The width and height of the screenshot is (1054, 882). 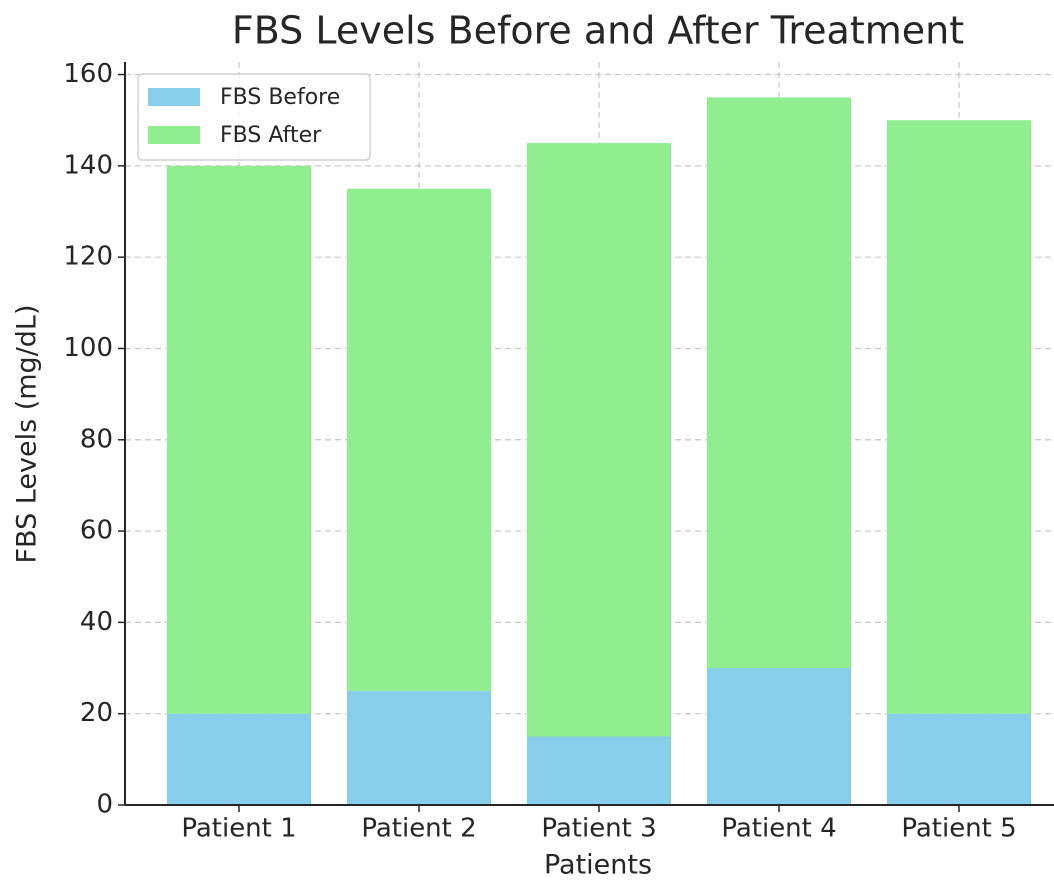 What do you see at coordinates (27, 433) in the screenshot?
I see `y-axis-label: FBS Levels (mg/dL)` at bounding box center [27, 433].